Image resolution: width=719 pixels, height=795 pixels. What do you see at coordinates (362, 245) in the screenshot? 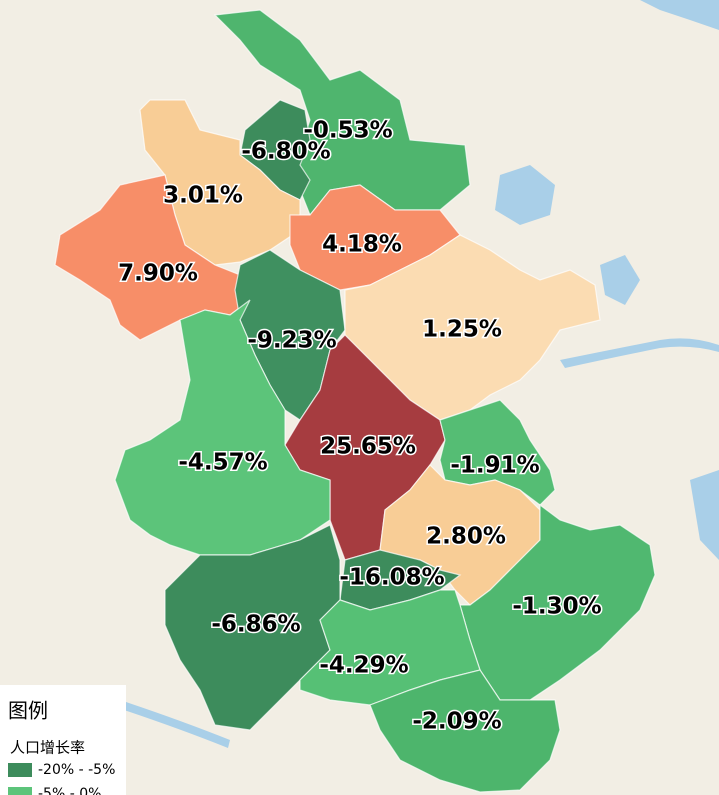
I see `region-label: 4.18%` at bounding box center [362, 245].